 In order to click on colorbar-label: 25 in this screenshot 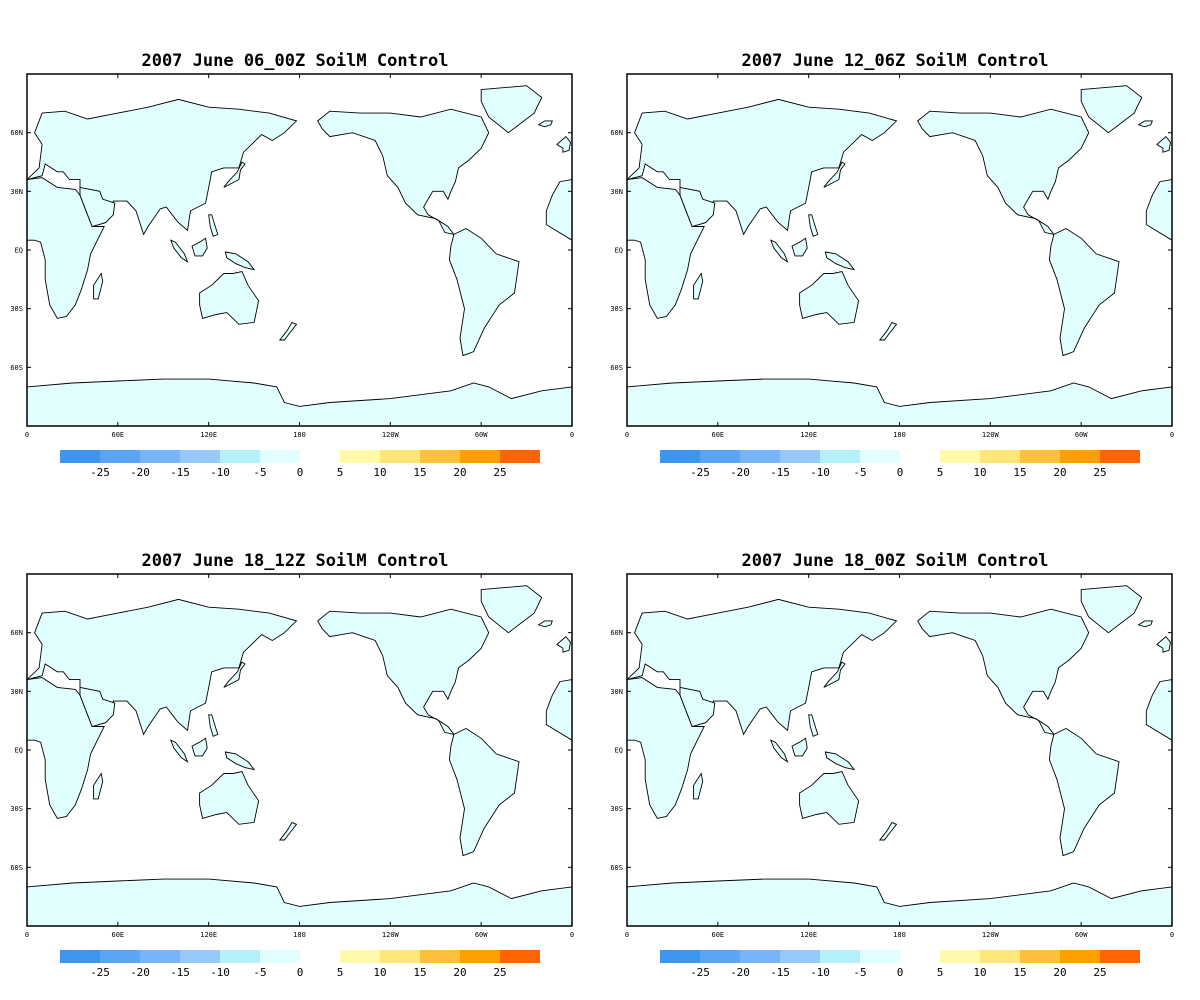, I will do `click(1099, 972)`.